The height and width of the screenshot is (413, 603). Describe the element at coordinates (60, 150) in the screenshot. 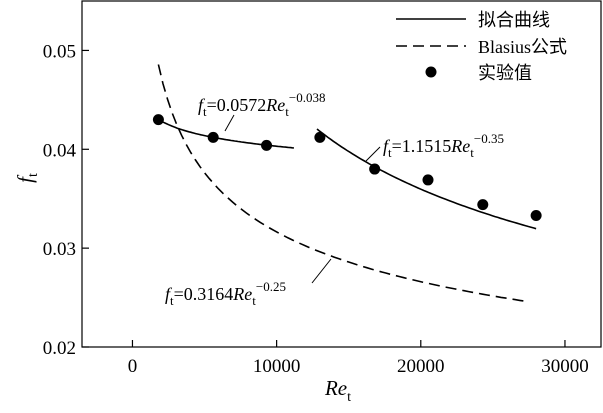

I see `y-tick-label-2: 0.04` at that location.